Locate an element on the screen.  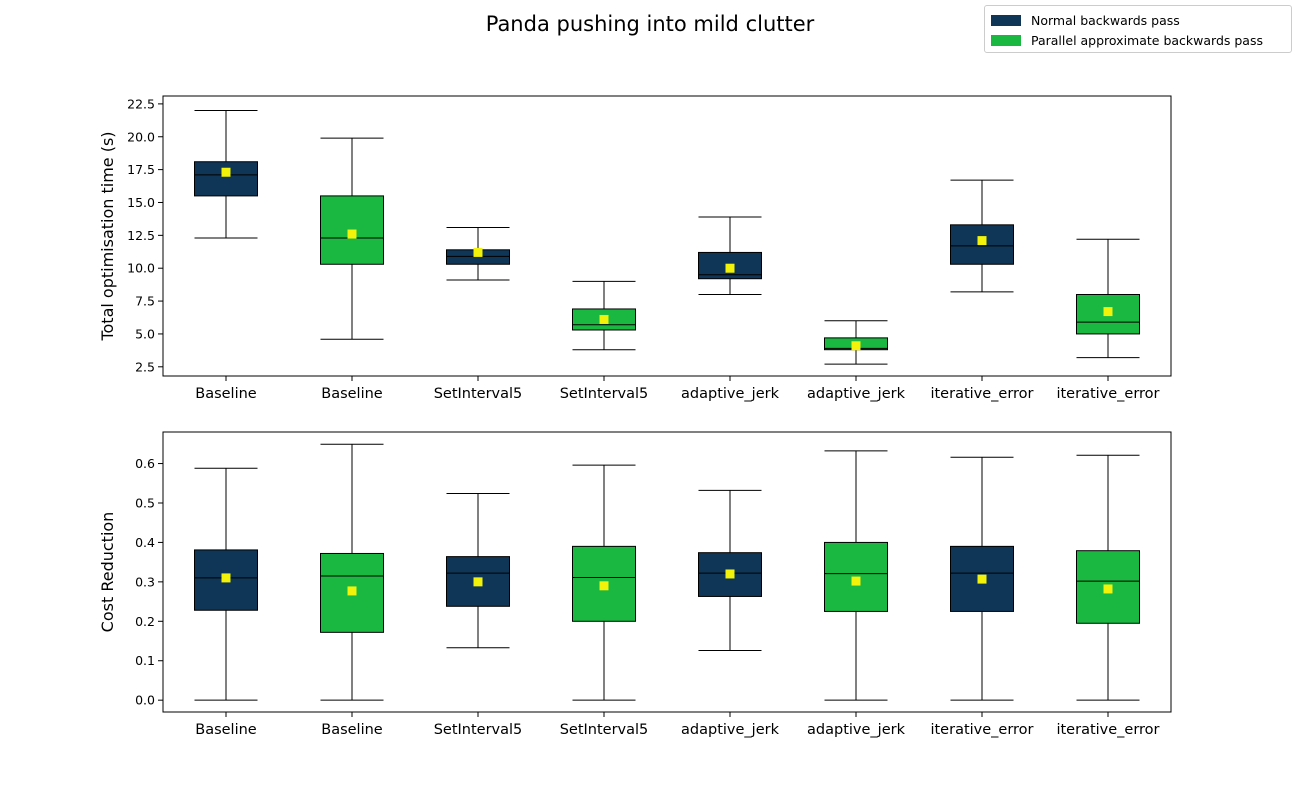
time-ytick-label: 22.5 is located at coordinates (141, 103).